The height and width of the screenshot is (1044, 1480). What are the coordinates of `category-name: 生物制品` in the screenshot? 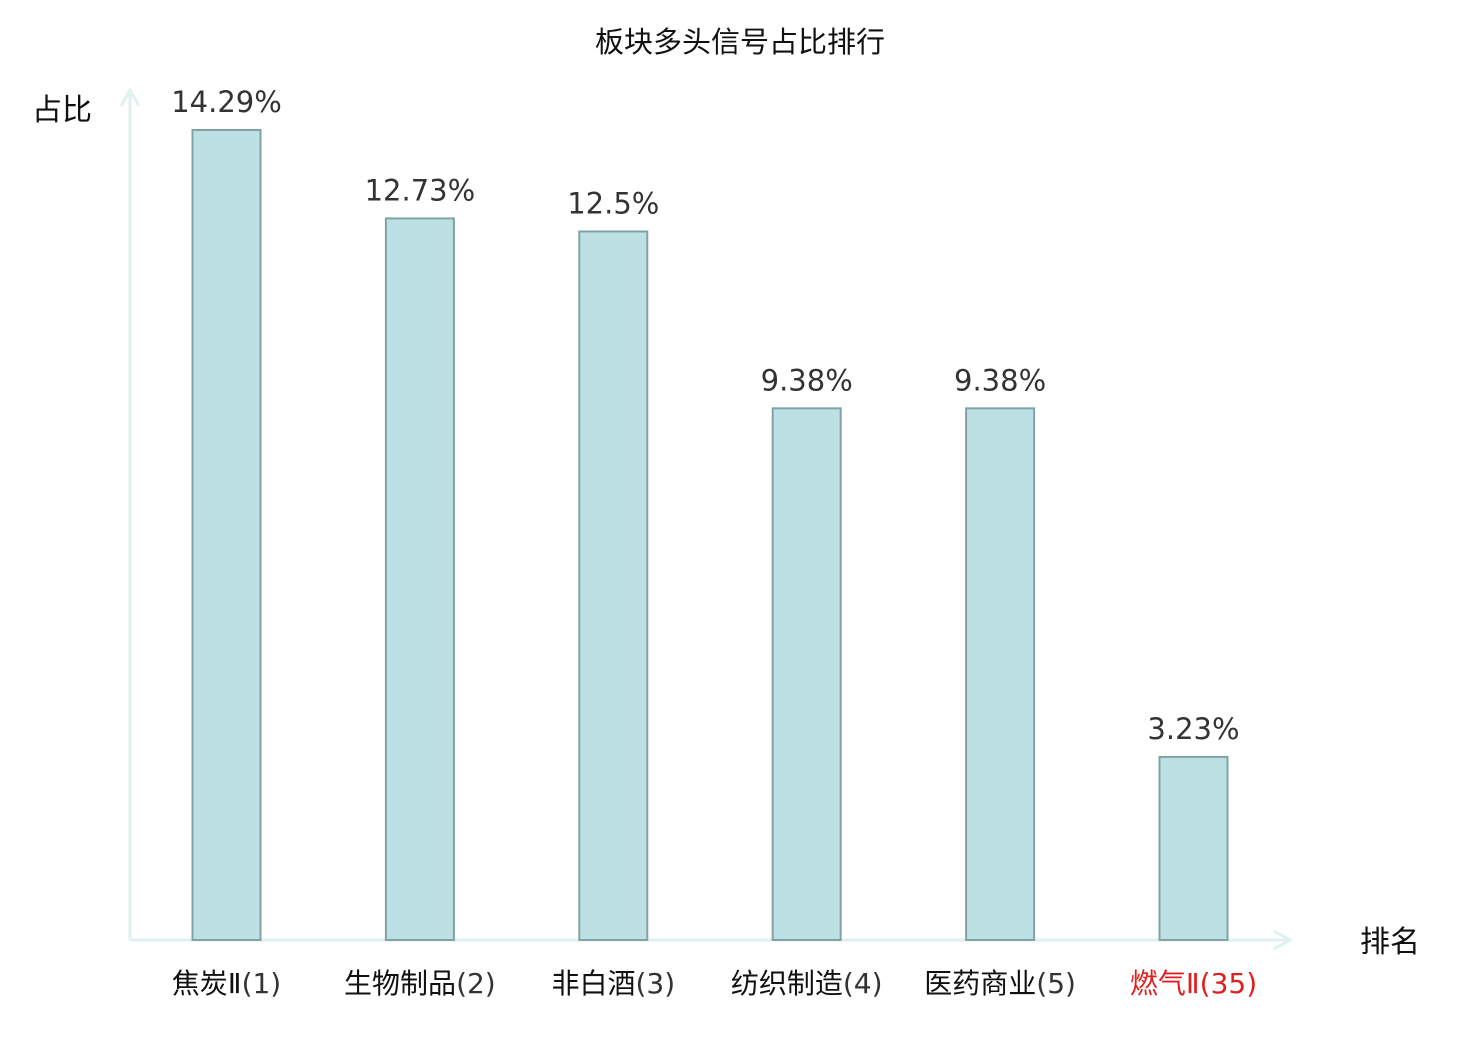 It's located at (400, 983).